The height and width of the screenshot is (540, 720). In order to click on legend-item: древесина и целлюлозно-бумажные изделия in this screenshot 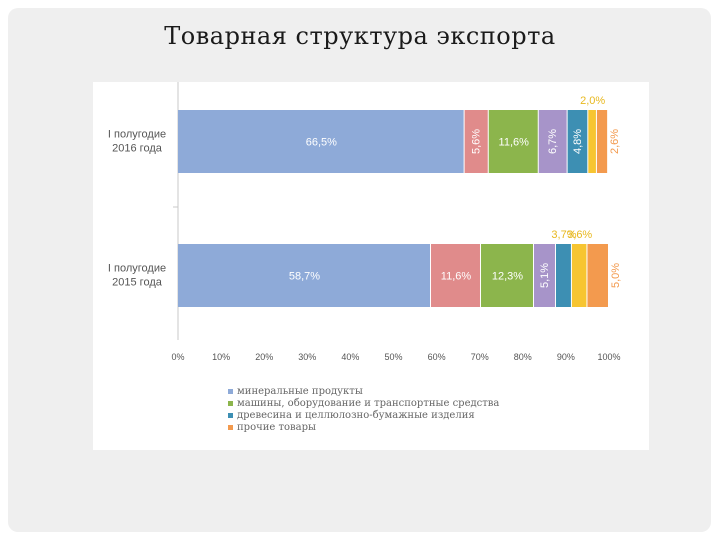, I will do `click(388, 415)`.